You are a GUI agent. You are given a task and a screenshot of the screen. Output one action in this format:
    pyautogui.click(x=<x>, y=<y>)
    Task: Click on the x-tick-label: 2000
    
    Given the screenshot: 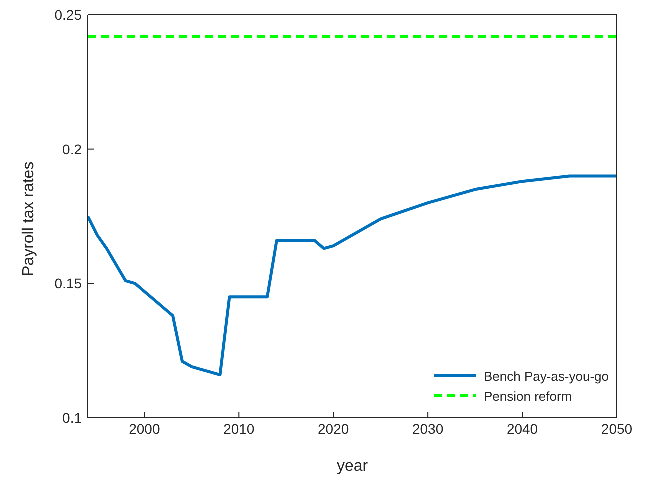 What is the action you would take?
    pyautogui.click(x=144, y=428)
    